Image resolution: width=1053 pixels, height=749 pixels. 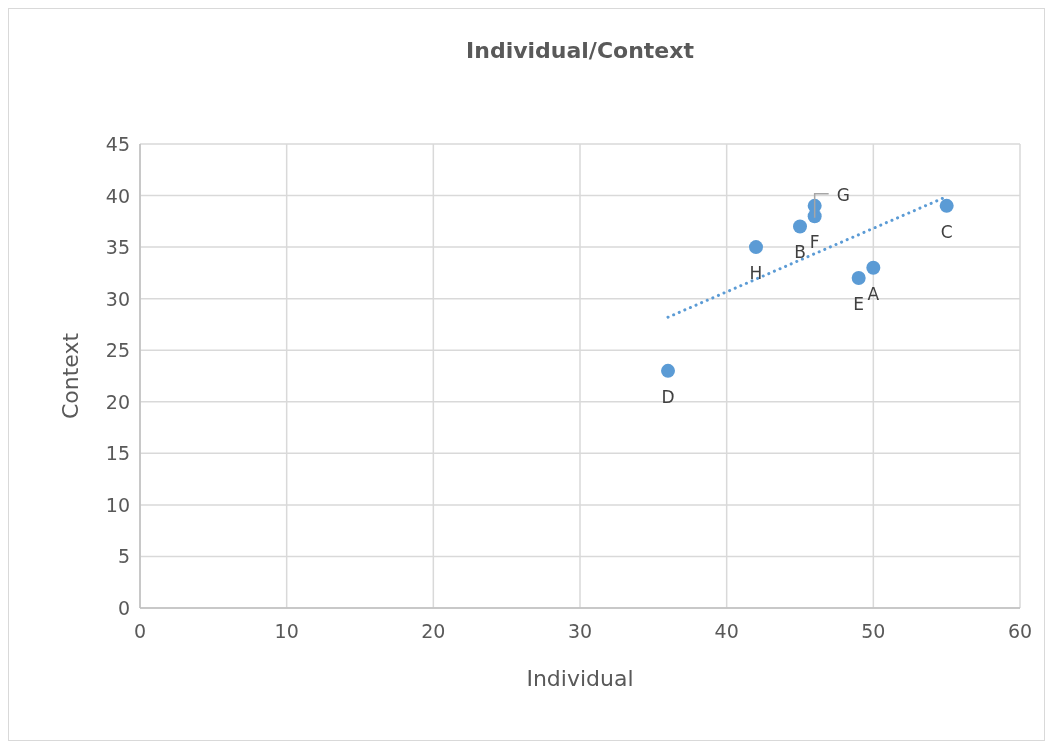 I want to click on y-tick-label: 45, so click(x=117, y=144).